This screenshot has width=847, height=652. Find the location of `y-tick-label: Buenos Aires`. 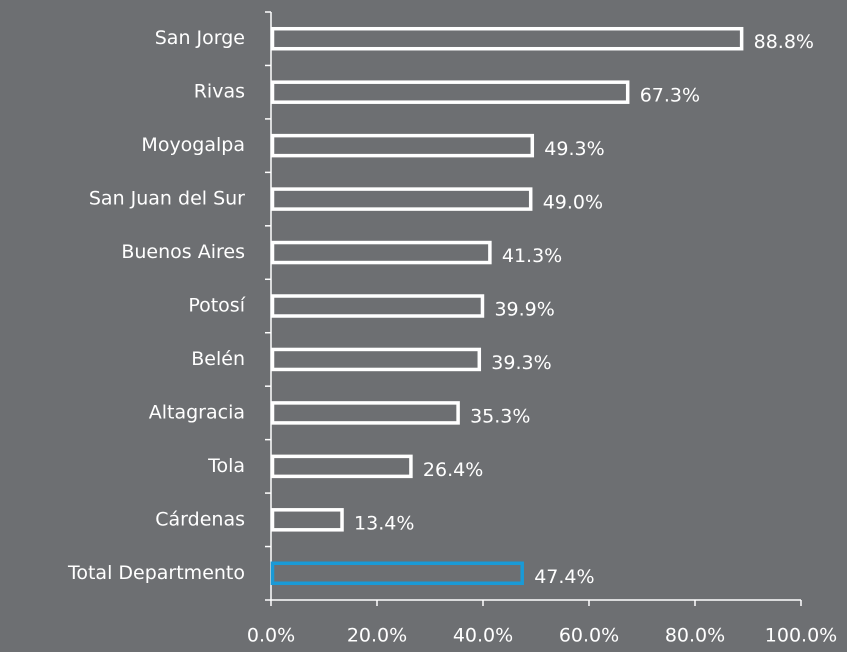

y-tick-label: Buenos Aires is located at coordinates (183, 252).